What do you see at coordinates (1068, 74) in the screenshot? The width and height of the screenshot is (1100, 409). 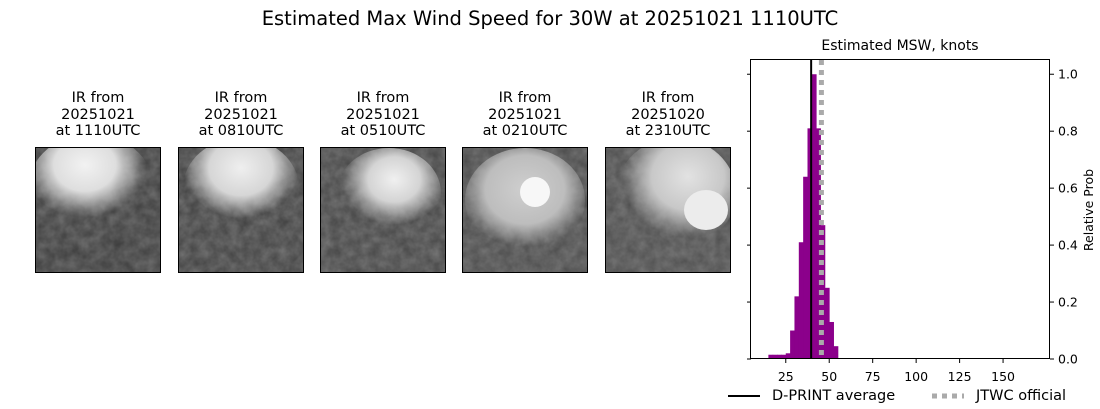 I see `y-tick-label: 1.0` at bounding box center [1068, 74].